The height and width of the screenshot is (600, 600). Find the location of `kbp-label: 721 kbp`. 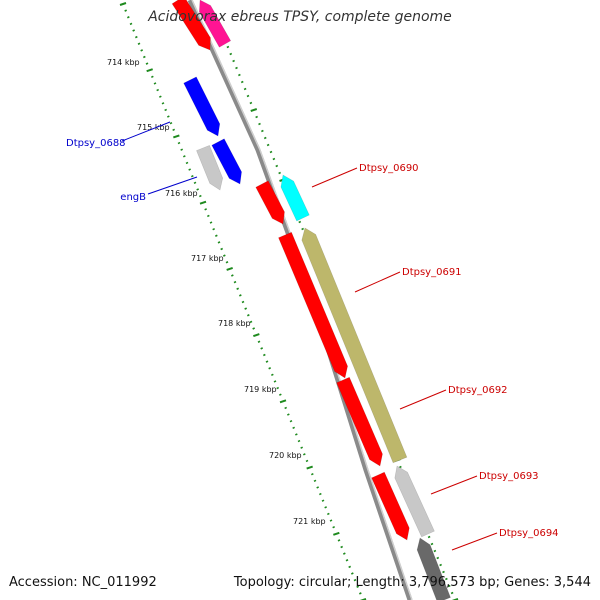

kbp-label: 721 kbp is located at coordinates (309, 521).